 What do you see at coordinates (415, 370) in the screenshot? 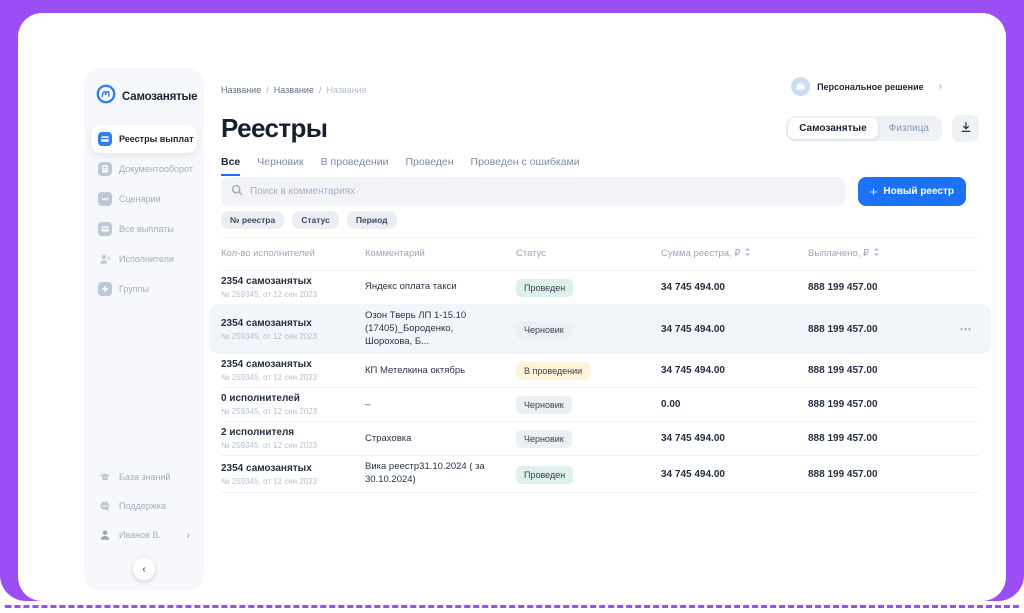
I see `row-comment: КП Метелкина октябрь` at bounding box center [415, 370].